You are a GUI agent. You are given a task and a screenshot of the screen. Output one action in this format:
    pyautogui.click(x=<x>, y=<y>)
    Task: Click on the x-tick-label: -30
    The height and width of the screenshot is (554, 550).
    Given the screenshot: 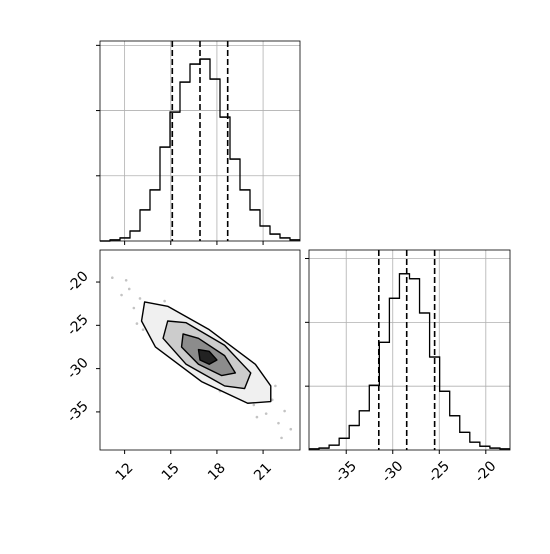 What is the action you would take?
    pyautogui.click(x=392, y=471)
    